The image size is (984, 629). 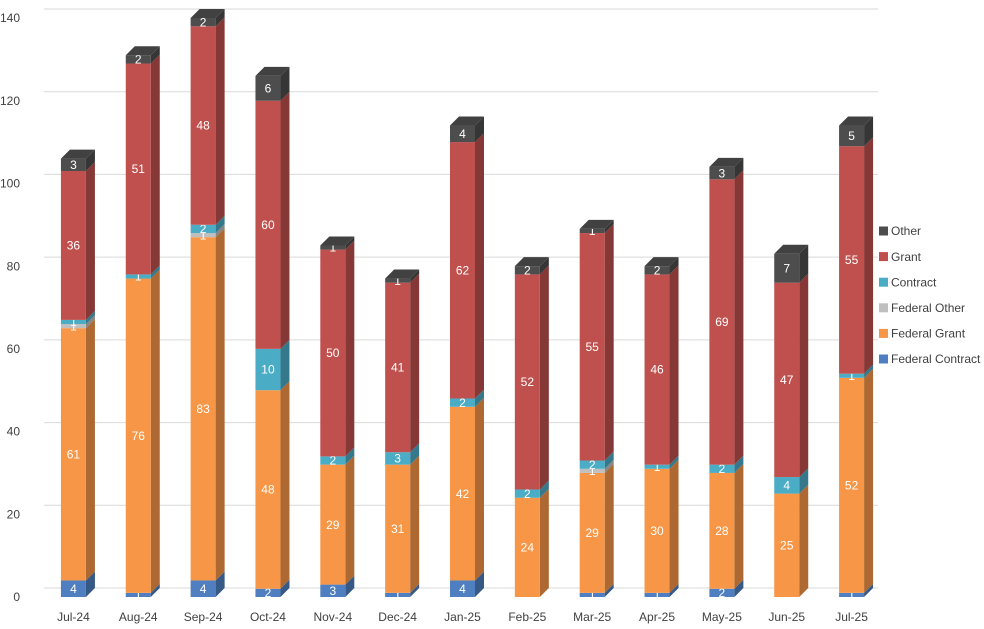 What do you see at coordinates (332, 617) in the screenshot?
I see `x-tick-label: Nov-24` at bounding box center [332, 617].